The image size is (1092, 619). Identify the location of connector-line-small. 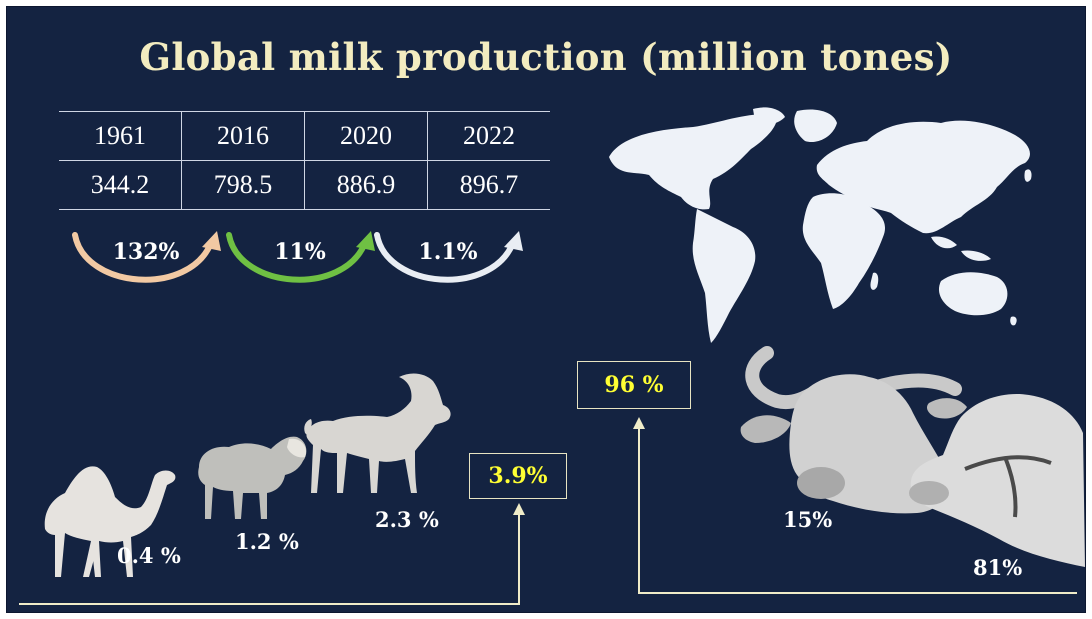
(269, 559).